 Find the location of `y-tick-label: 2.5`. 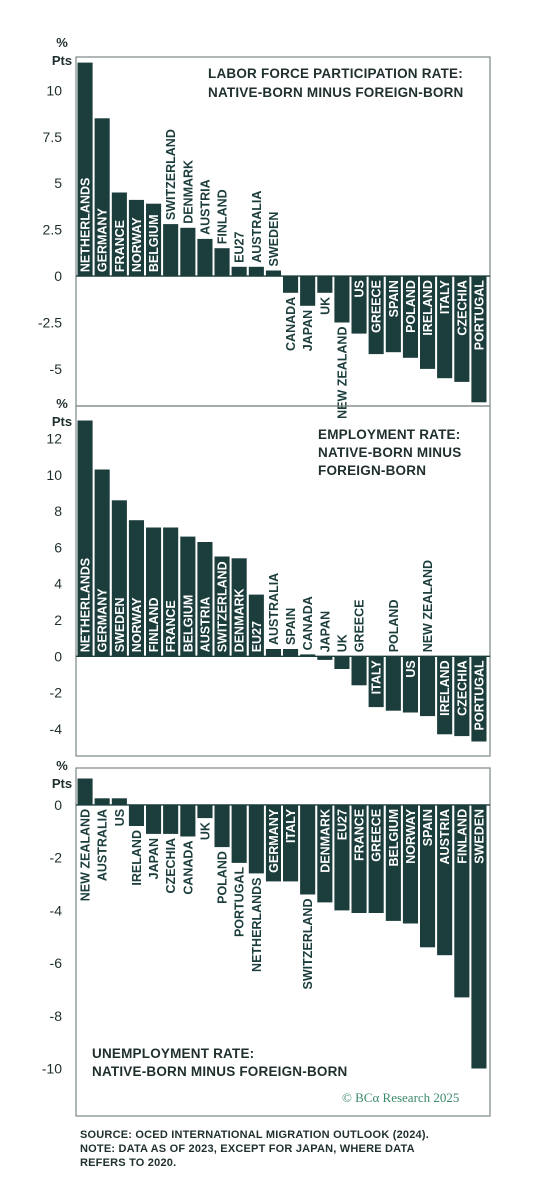

y-tick-label: 2.5 is located at coordinates (53, 230).